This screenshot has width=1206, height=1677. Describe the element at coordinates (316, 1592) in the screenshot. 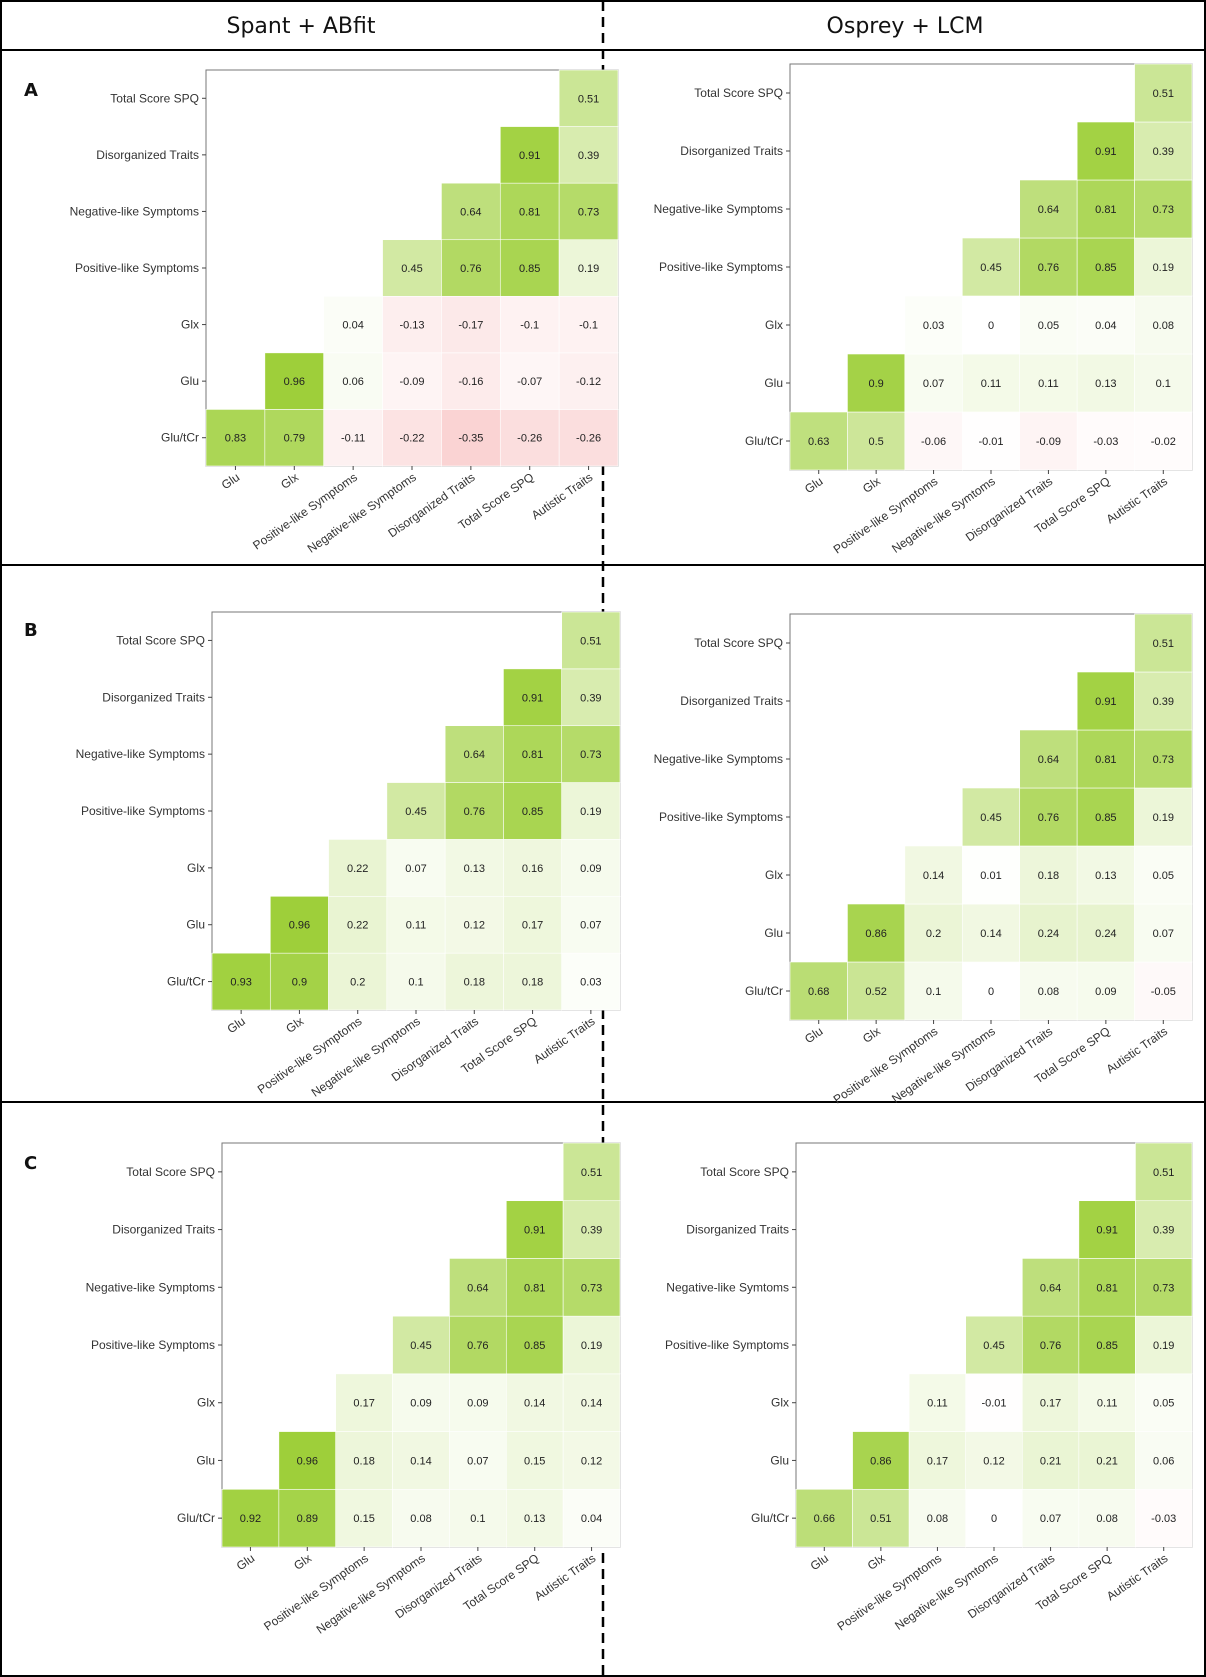

I see `x-tick-label: Positive-like Symptoms` at that location.